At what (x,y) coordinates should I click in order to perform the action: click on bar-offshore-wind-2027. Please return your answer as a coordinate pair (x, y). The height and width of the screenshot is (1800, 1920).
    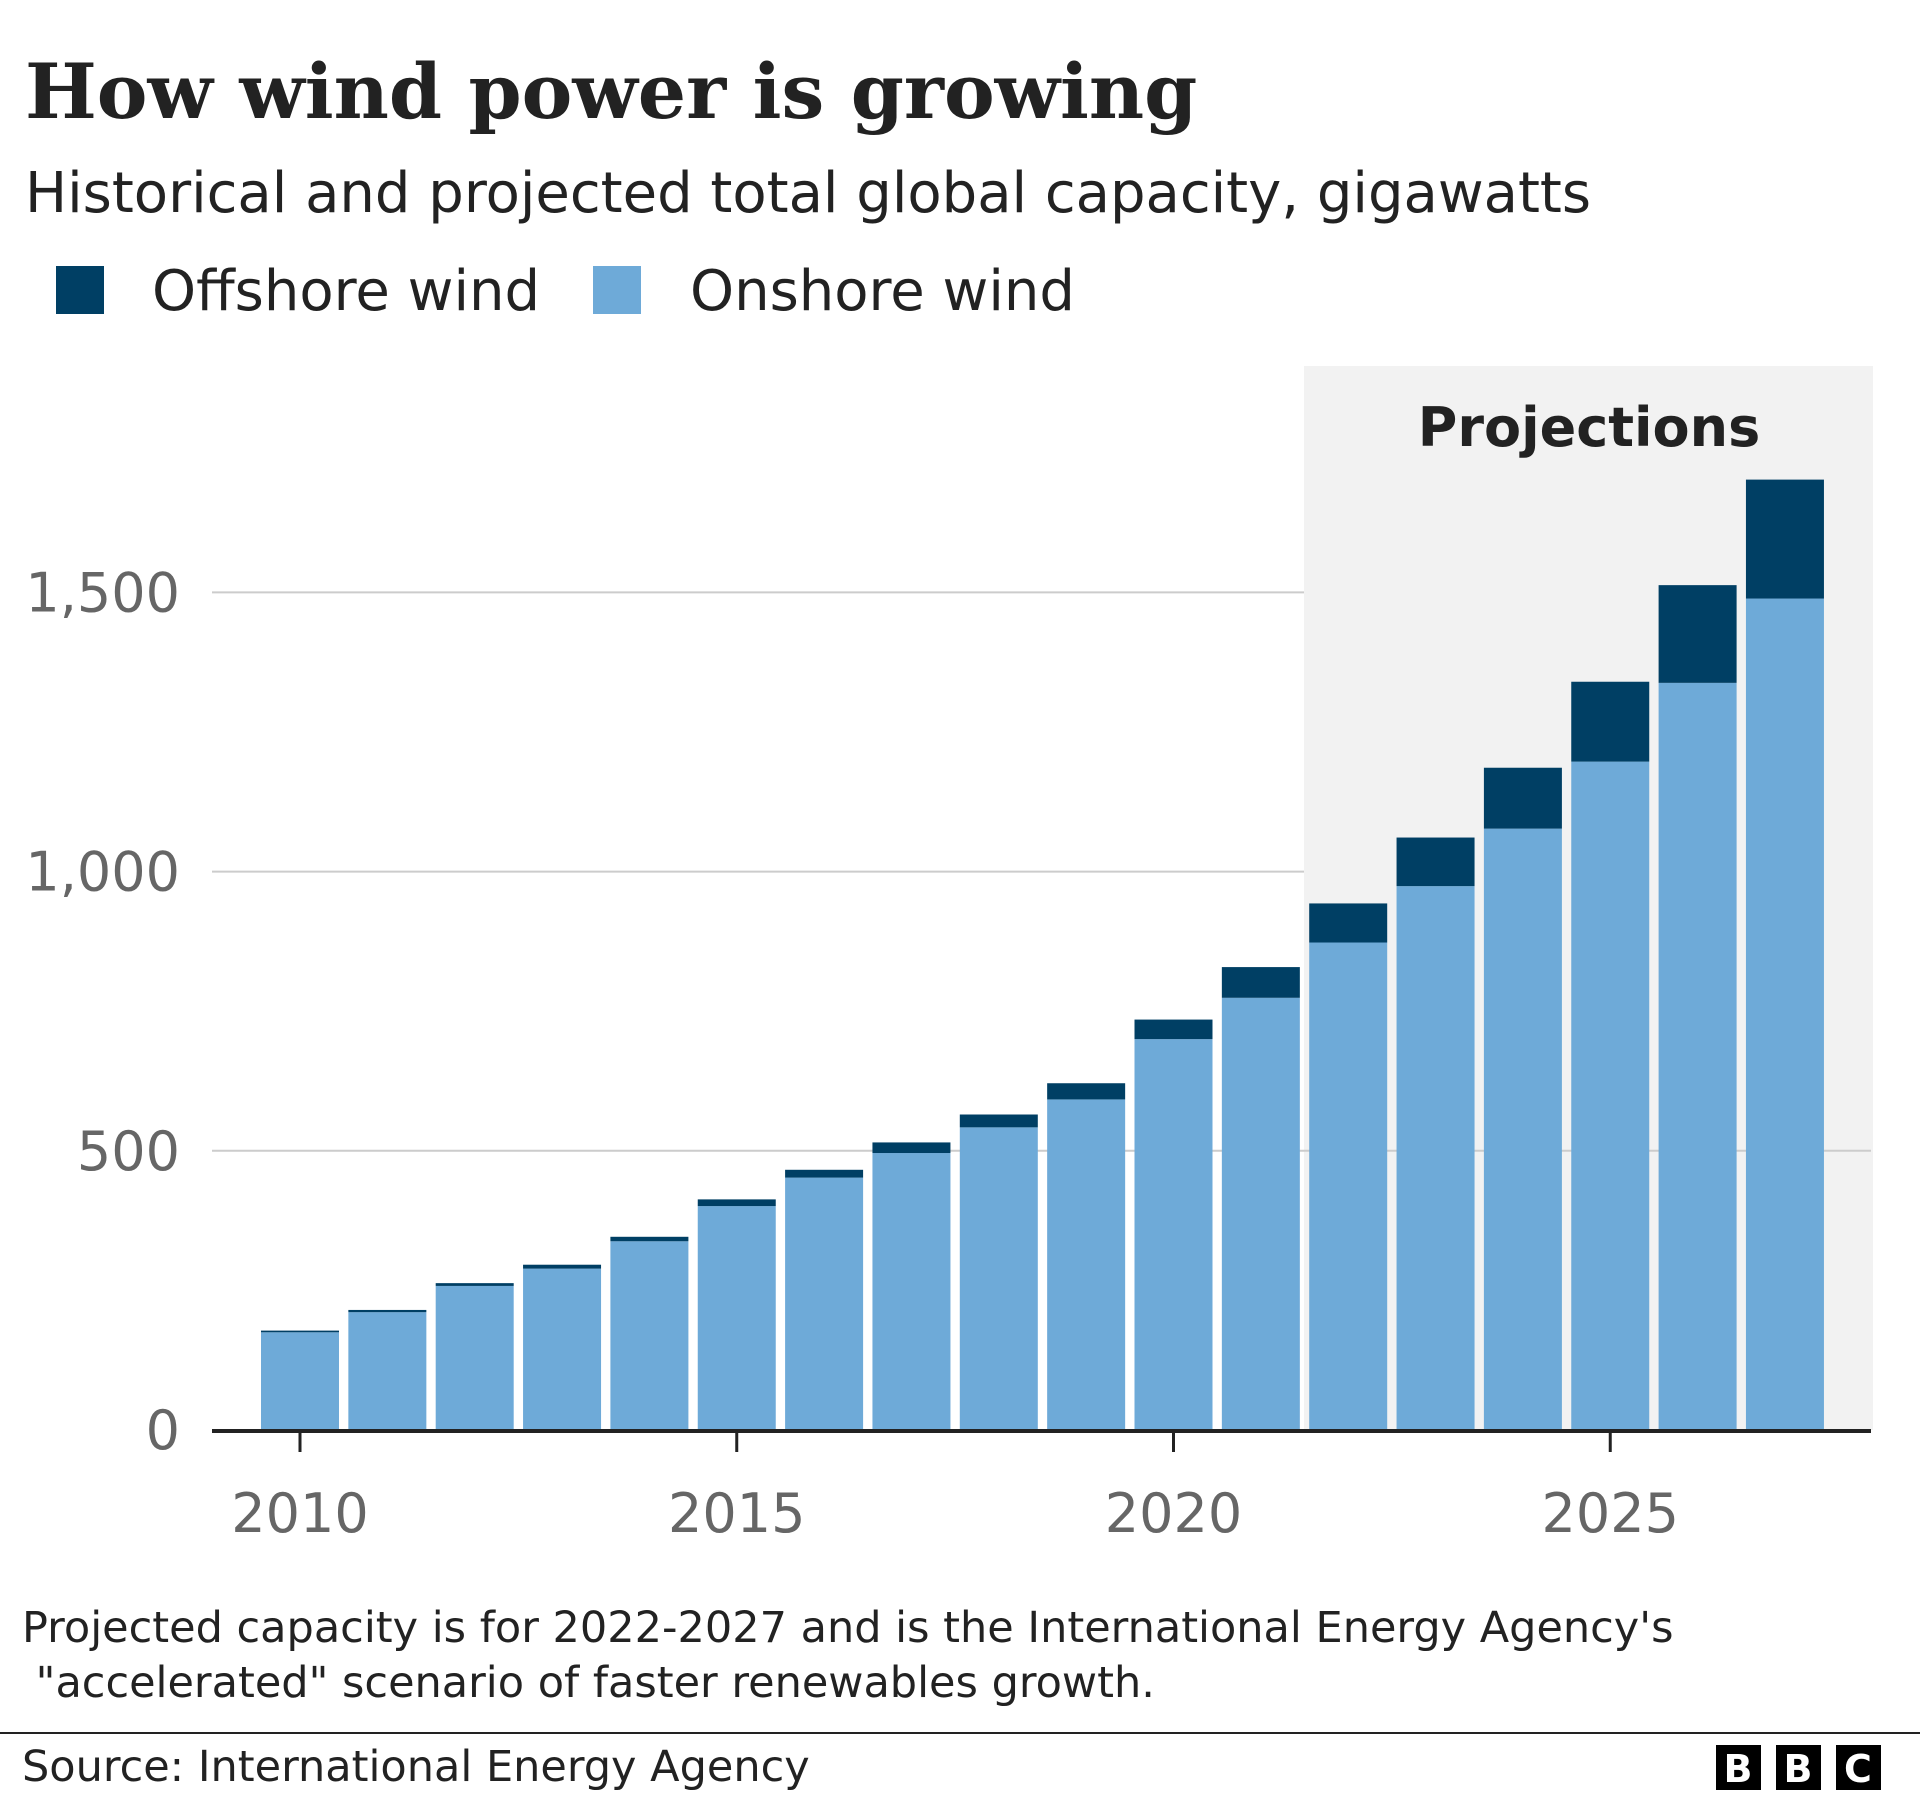
    Looking at the image, I should click on (1784, 539).